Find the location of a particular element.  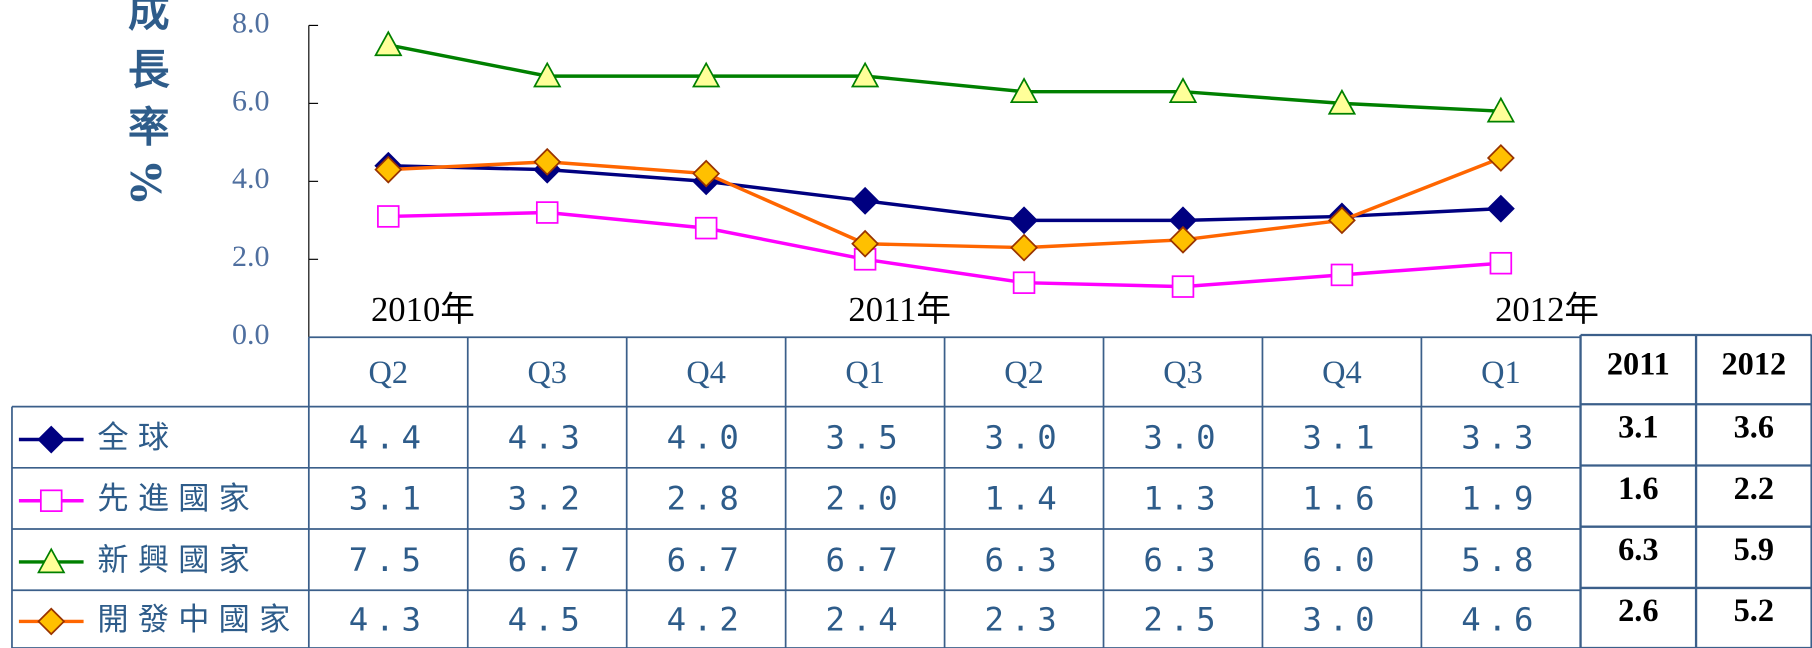

table-value: 1.3 is located at coordinates (1182, 499).